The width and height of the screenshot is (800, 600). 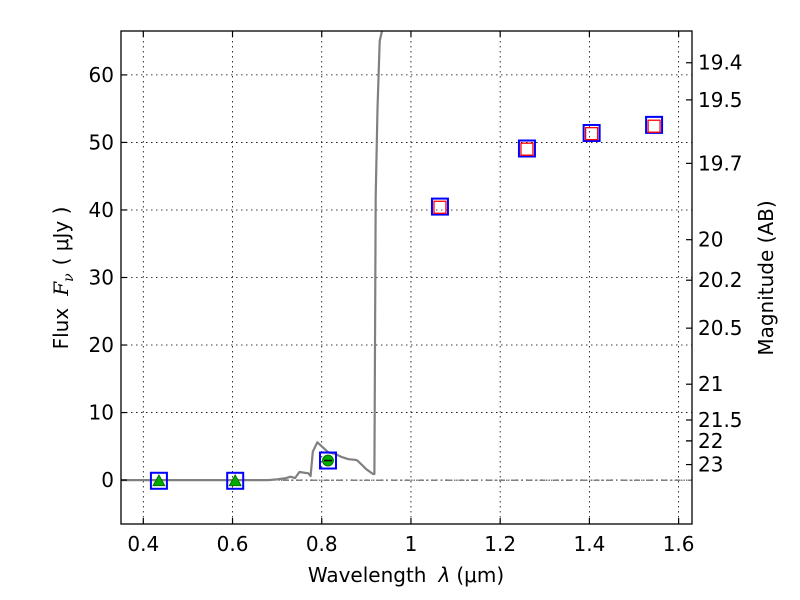 I want to click on y2-tick-label: 20.2, so click(x=720, y=280).